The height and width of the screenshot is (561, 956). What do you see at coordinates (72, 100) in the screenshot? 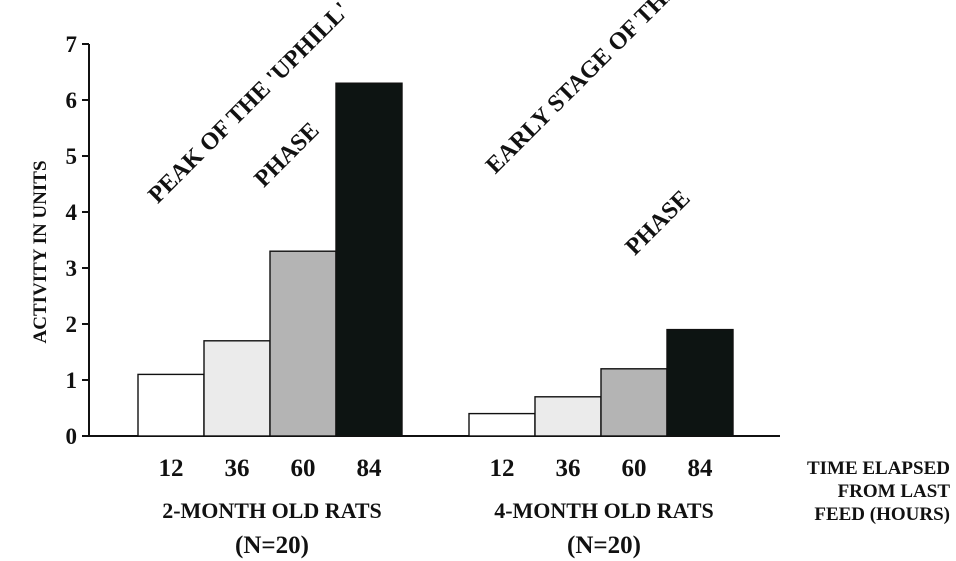
I see `y-tick-label: 6` at bounding box center [72, 100].